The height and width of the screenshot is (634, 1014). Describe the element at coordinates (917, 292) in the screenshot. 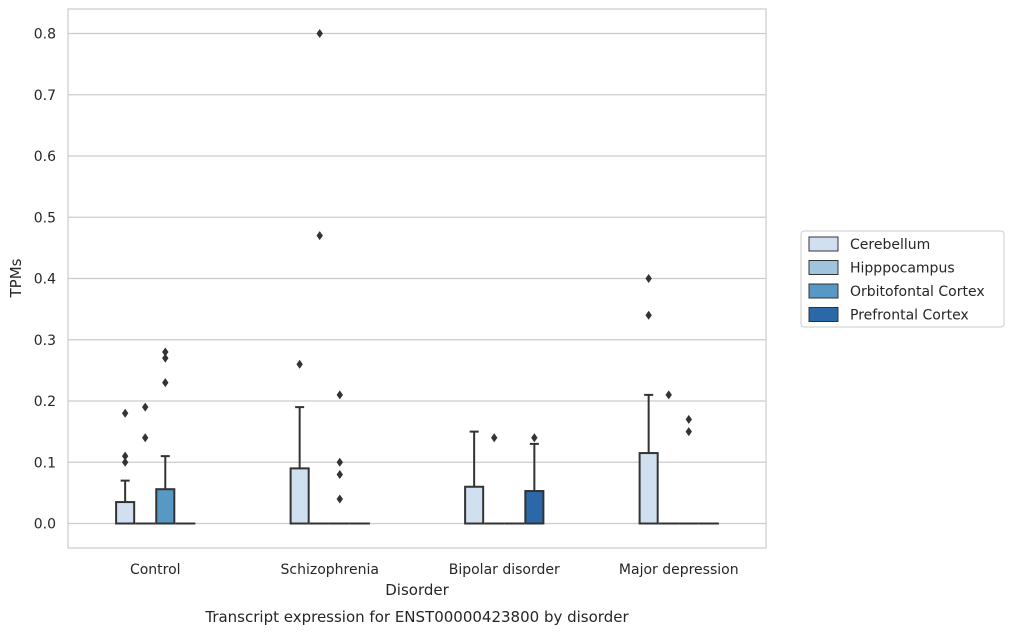

I see `legend-label: Orbitofontal Cortex` at that location.